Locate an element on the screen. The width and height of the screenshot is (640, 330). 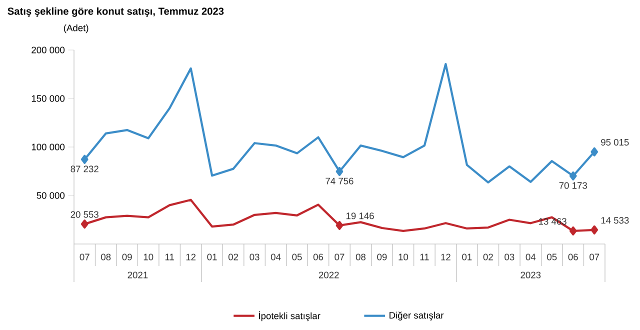
data-label: 95 015 is located at coordinates (615, 142).